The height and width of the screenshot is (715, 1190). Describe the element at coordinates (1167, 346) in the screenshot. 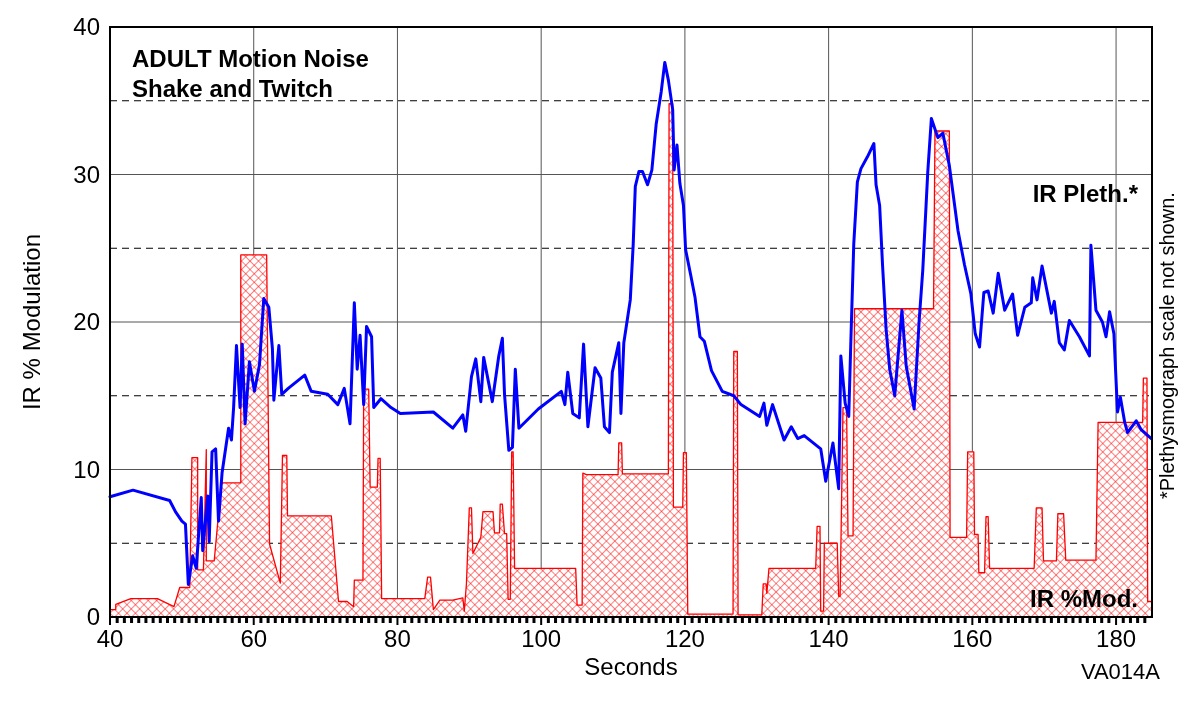

I see `text: *Plethysmograph scale not shown.` at that location.